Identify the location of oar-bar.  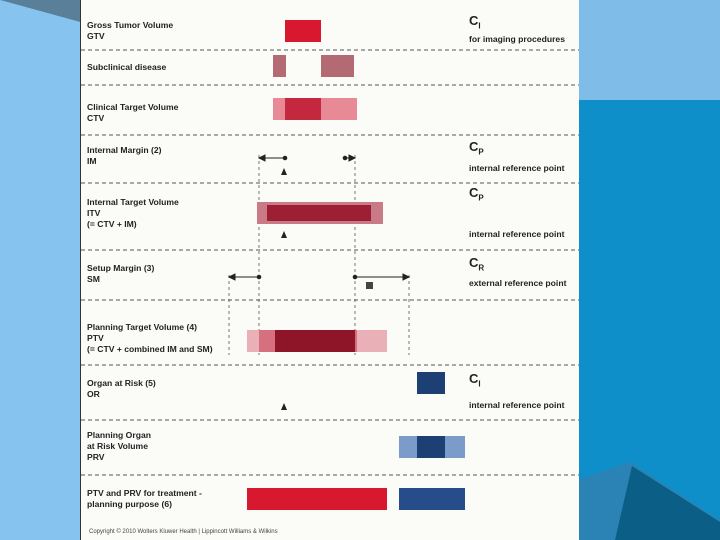
(431, 383).